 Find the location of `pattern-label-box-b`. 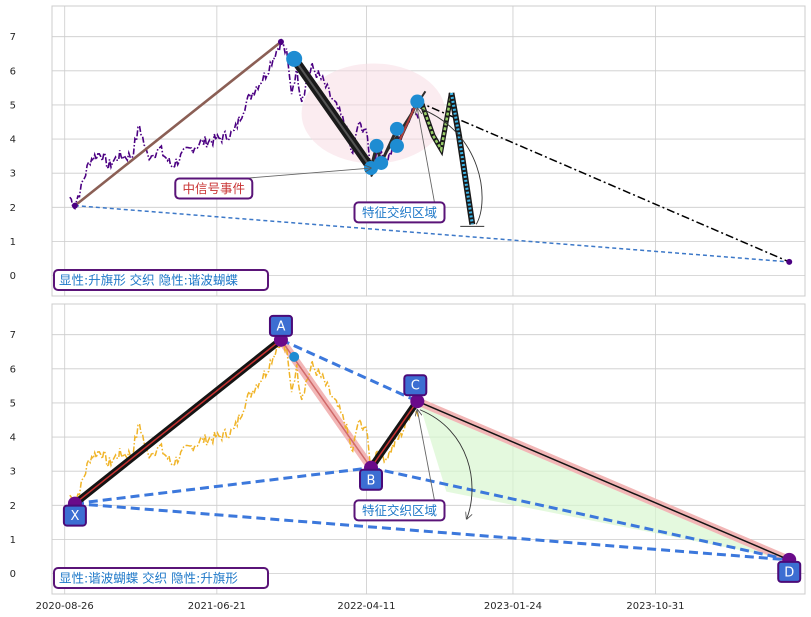

pattern-label-box-b is located at coordinates (371, 479).